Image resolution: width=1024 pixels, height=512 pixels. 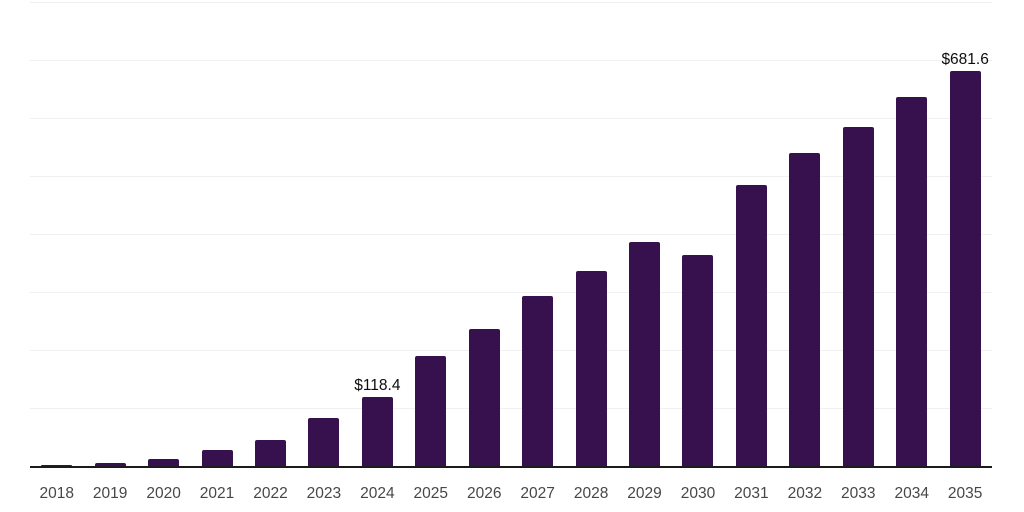 I want to click on bar-2018, so click(x=57, y=465).